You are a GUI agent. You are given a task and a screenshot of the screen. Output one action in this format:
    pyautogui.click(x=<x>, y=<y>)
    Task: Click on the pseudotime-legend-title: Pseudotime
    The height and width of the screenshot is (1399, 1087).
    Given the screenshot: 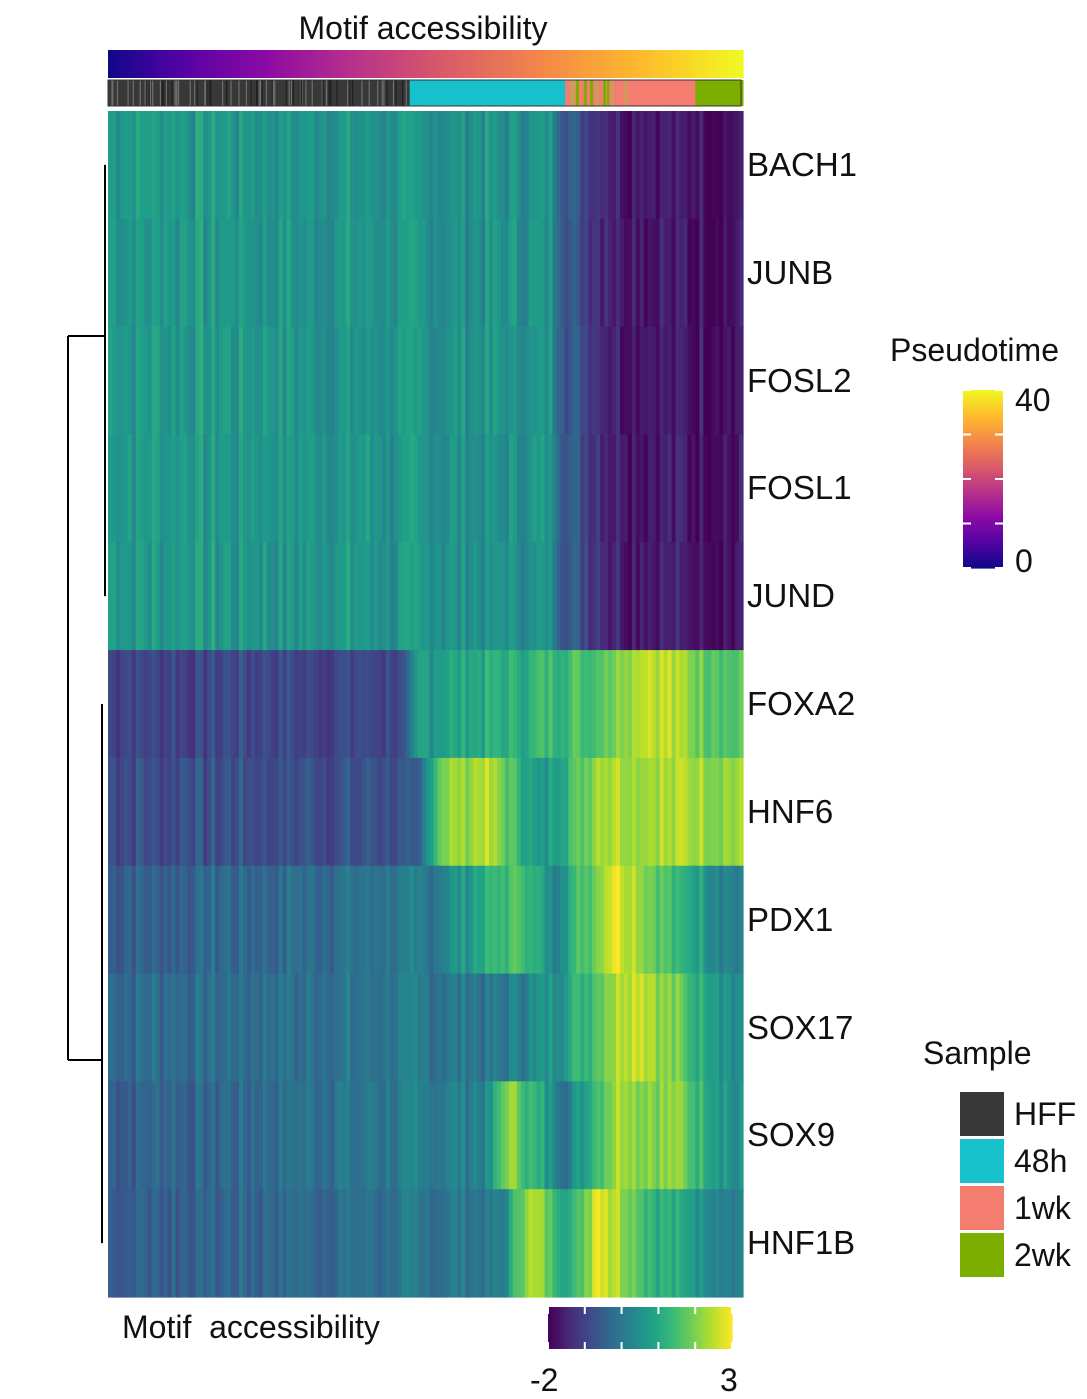 What is the action you would take?
    pyautogui.click(x=974, y=350)
    